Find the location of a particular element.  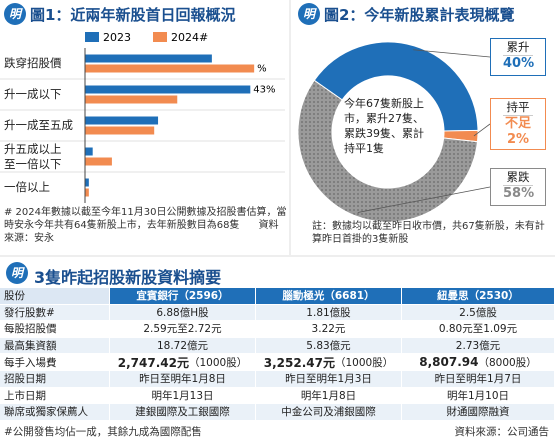

legend-box: 累跌 58% is located at coordinates (518, 187).